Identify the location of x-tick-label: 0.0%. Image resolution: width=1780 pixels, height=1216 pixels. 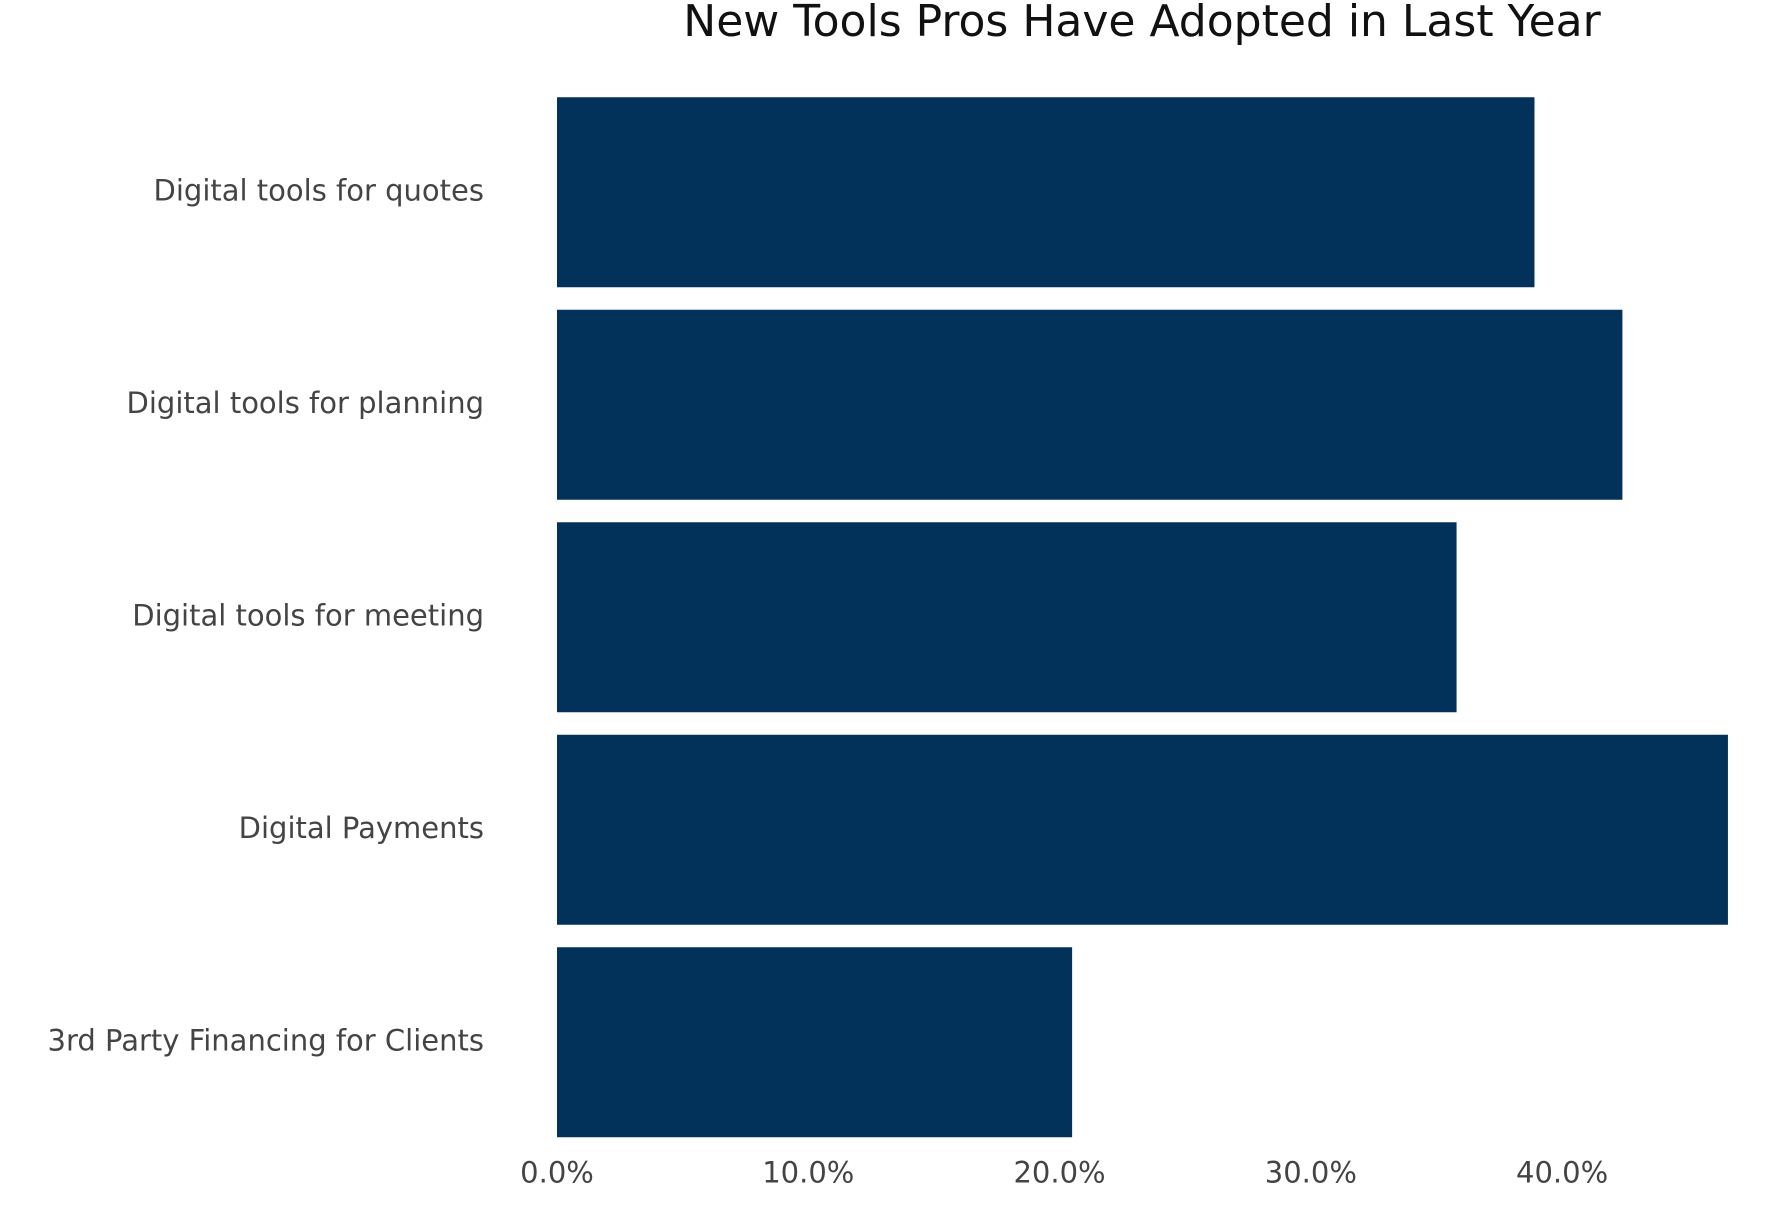
(557, 1173).